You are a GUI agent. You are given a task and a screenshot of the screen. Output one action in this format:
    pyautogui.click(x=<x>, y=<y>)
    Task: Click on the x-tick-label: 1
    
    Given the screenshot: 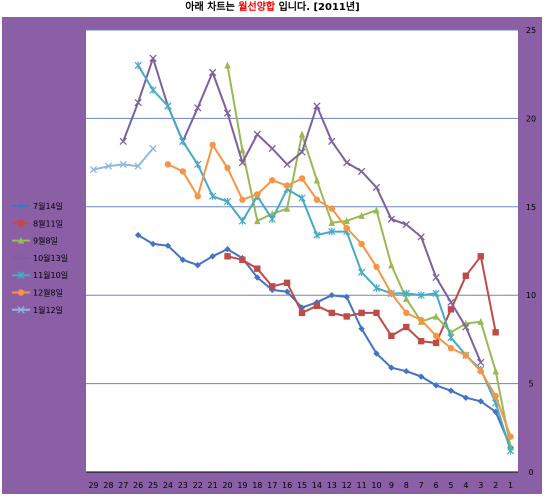 What is the action you would take?
    pyautogui.click(x=510, y=485)
    